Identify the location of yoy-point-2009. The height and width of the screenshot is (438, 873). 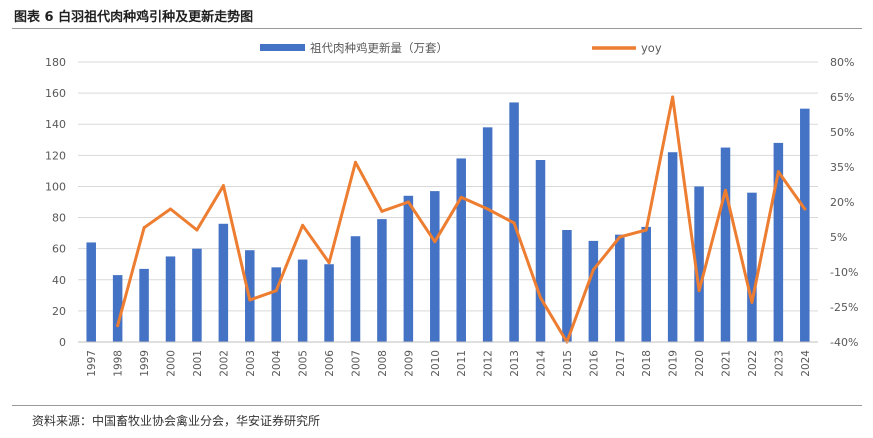
(408, 202).